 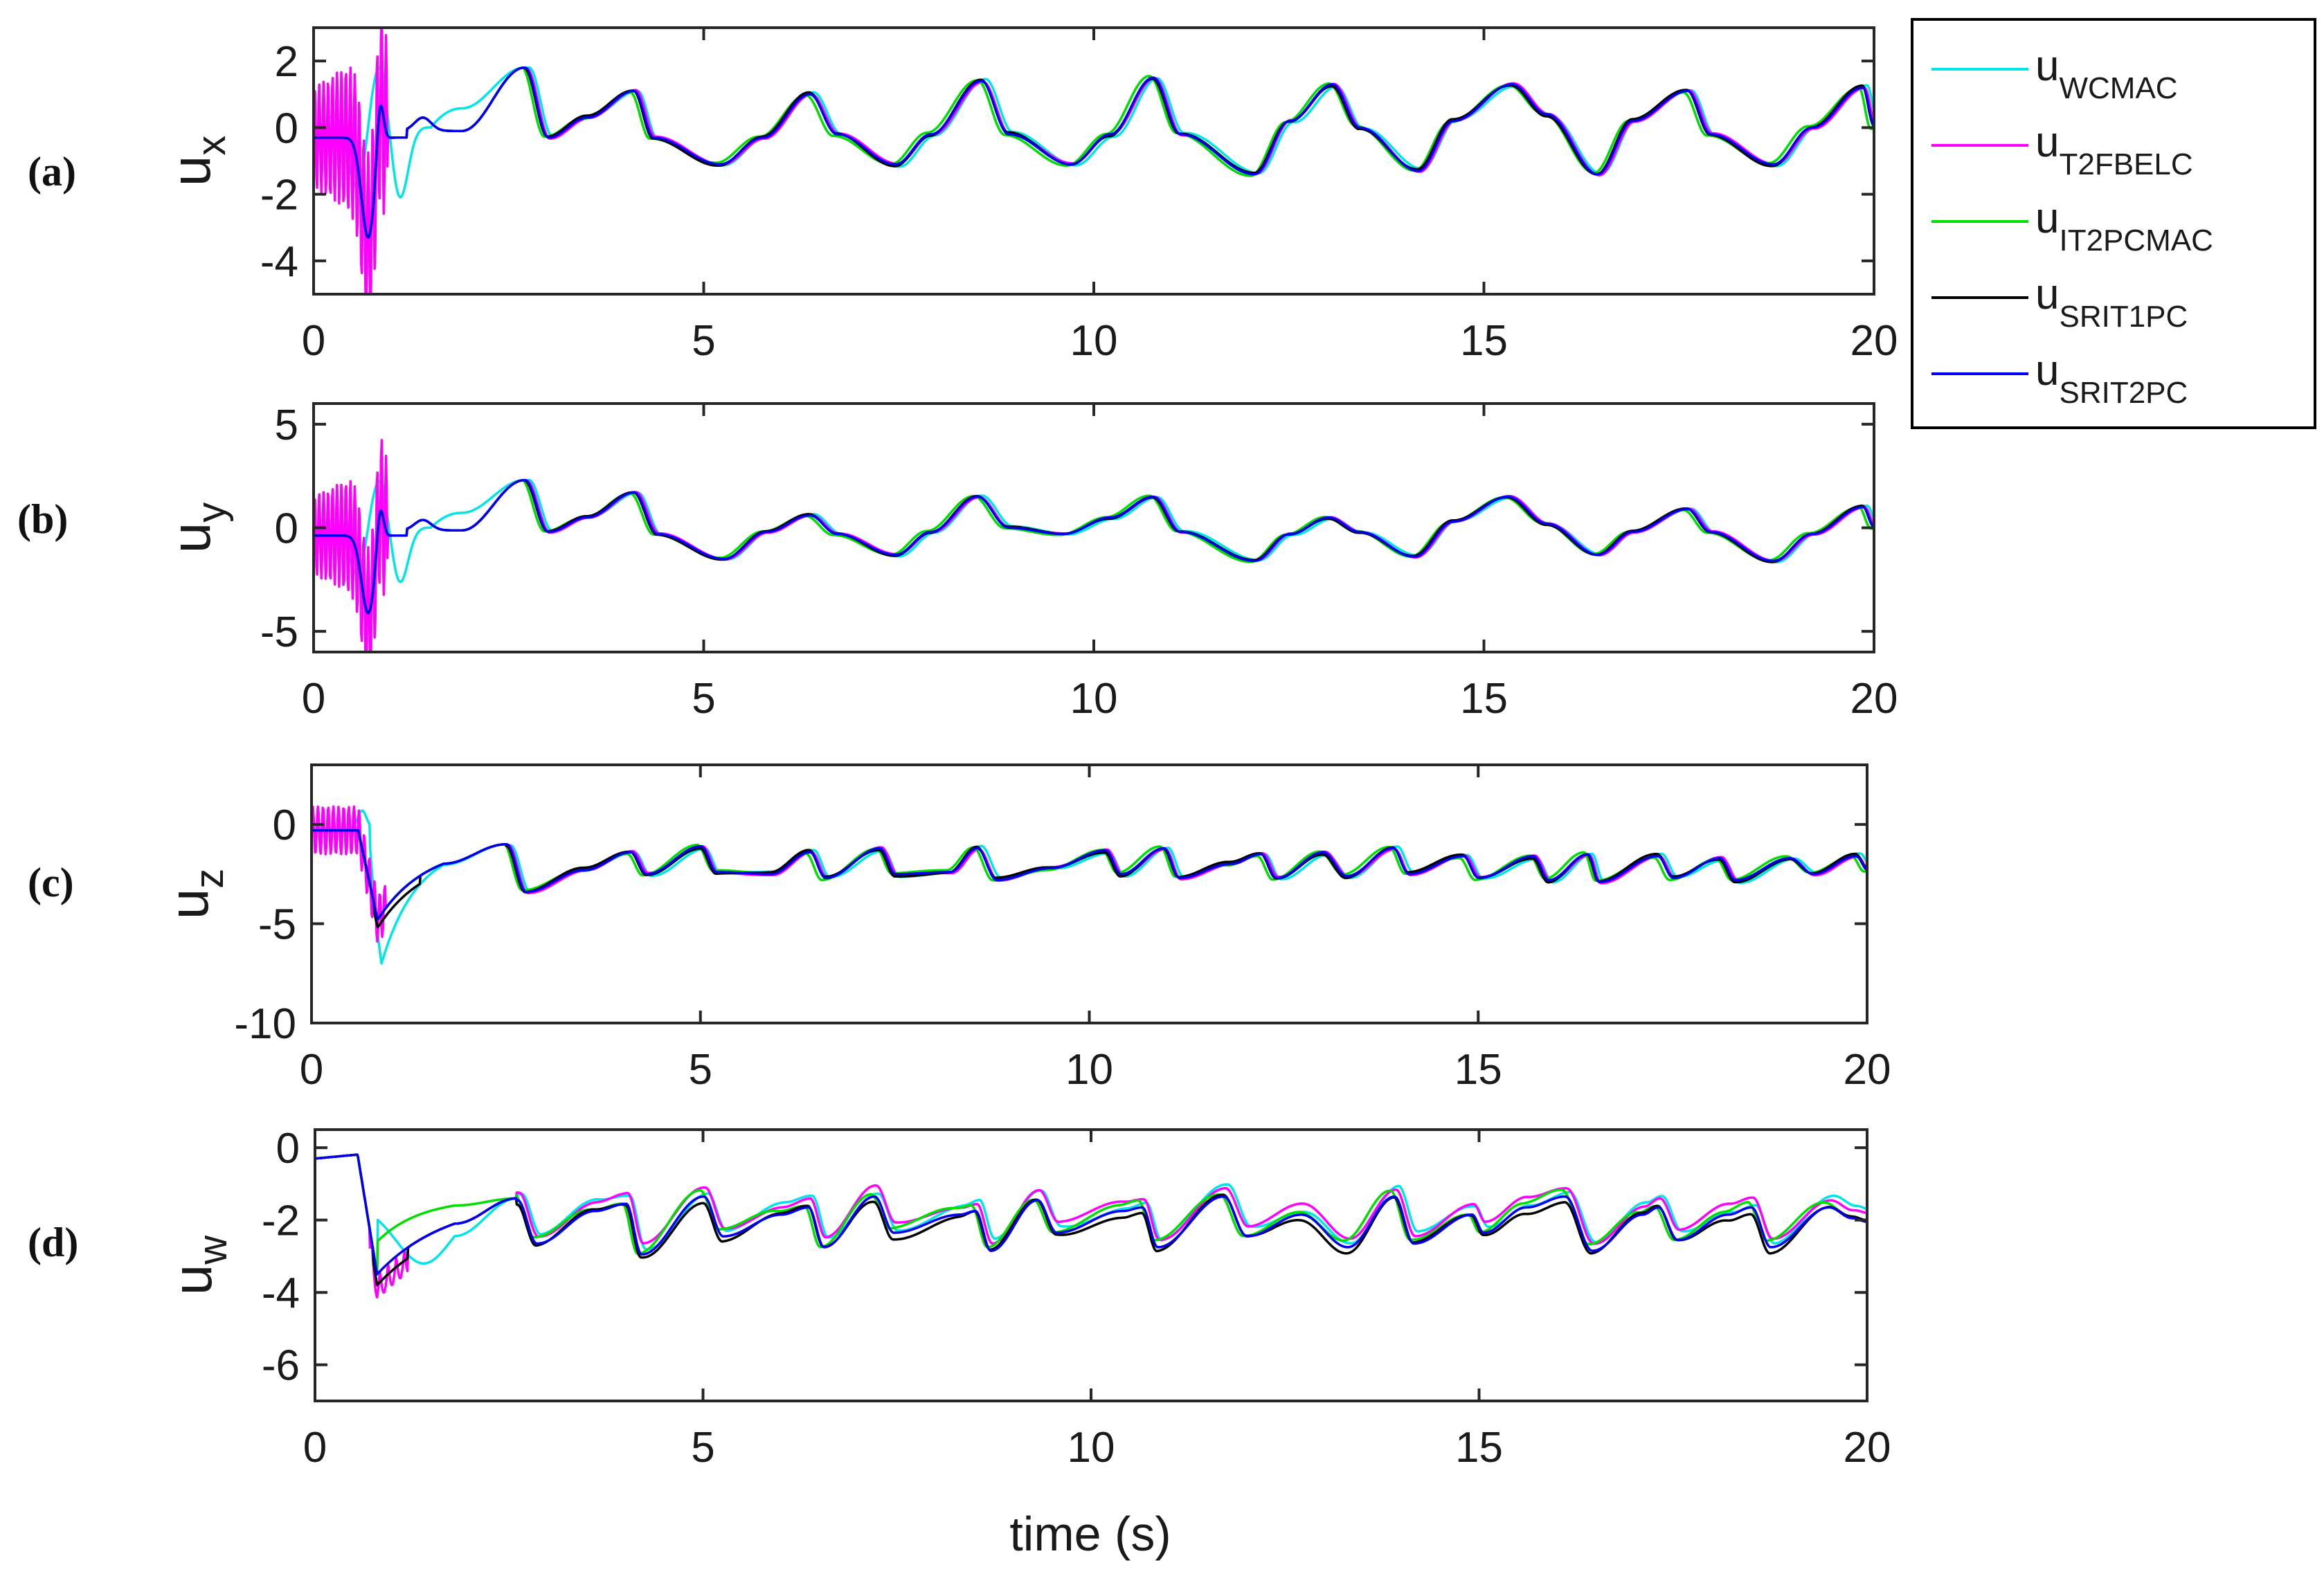 I want to click on y-axis-label: uy, so click(x=197, y=528).